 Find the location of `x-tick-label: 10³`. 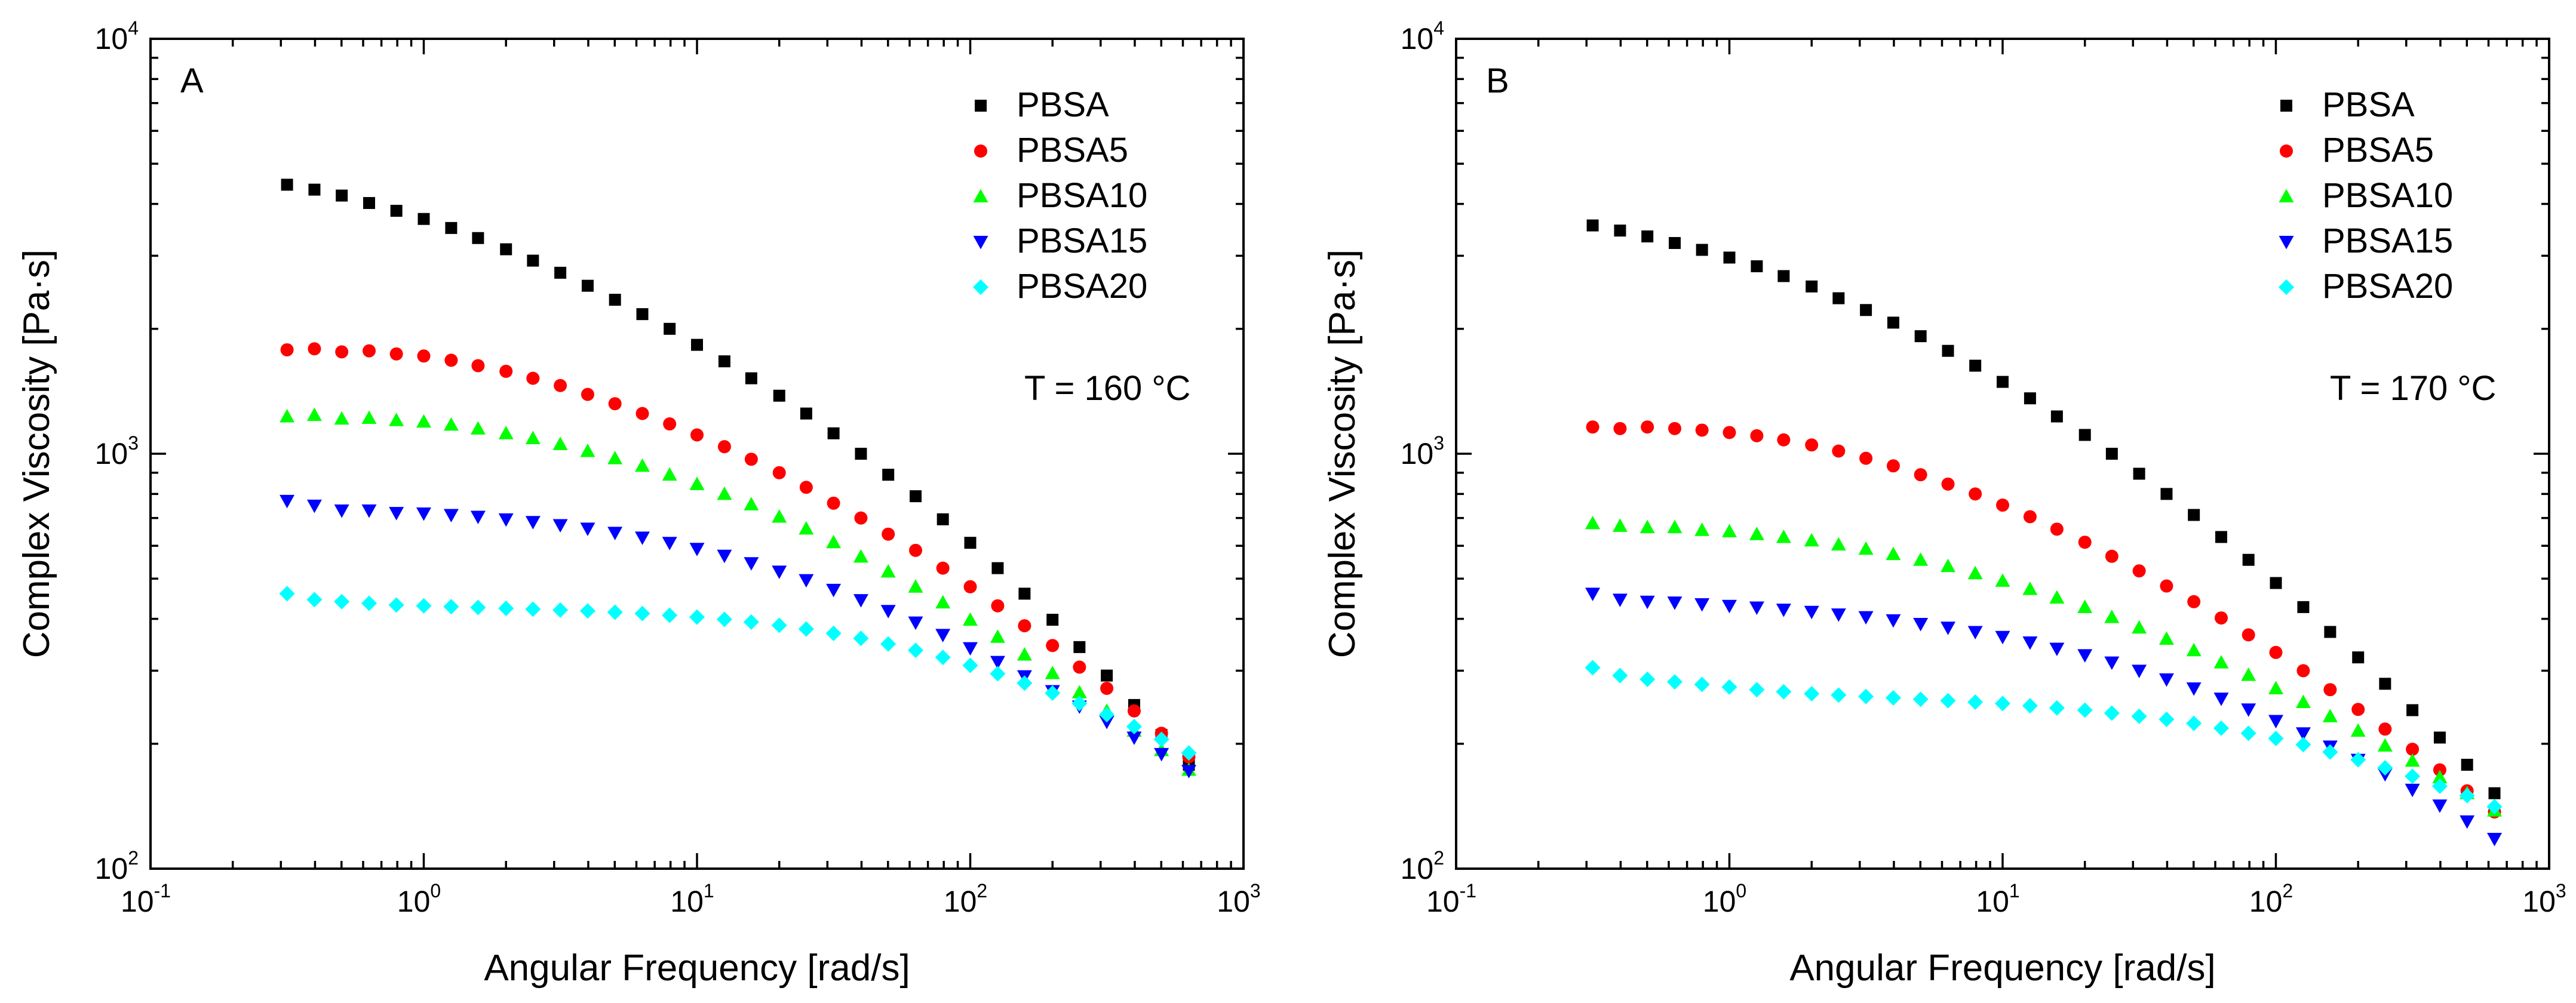

x-tick-label: 10³ is located at coordinates (2544, 899).